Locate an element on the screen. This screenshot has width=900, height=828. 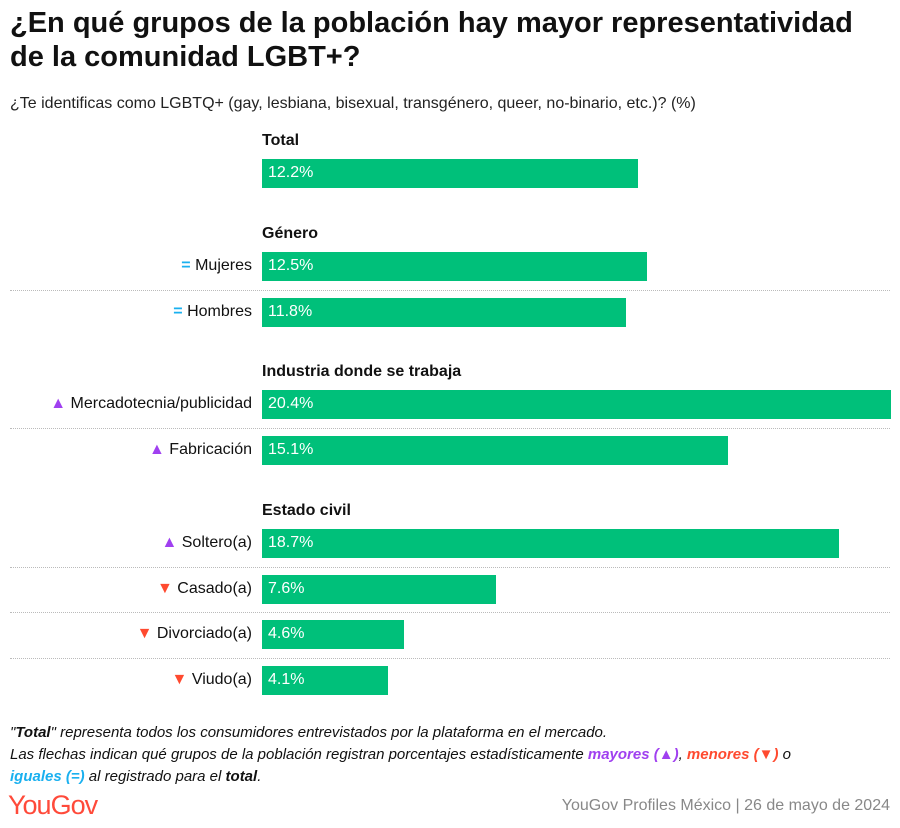
category-text: Viudo(a) is located at coordinates (221, 679).